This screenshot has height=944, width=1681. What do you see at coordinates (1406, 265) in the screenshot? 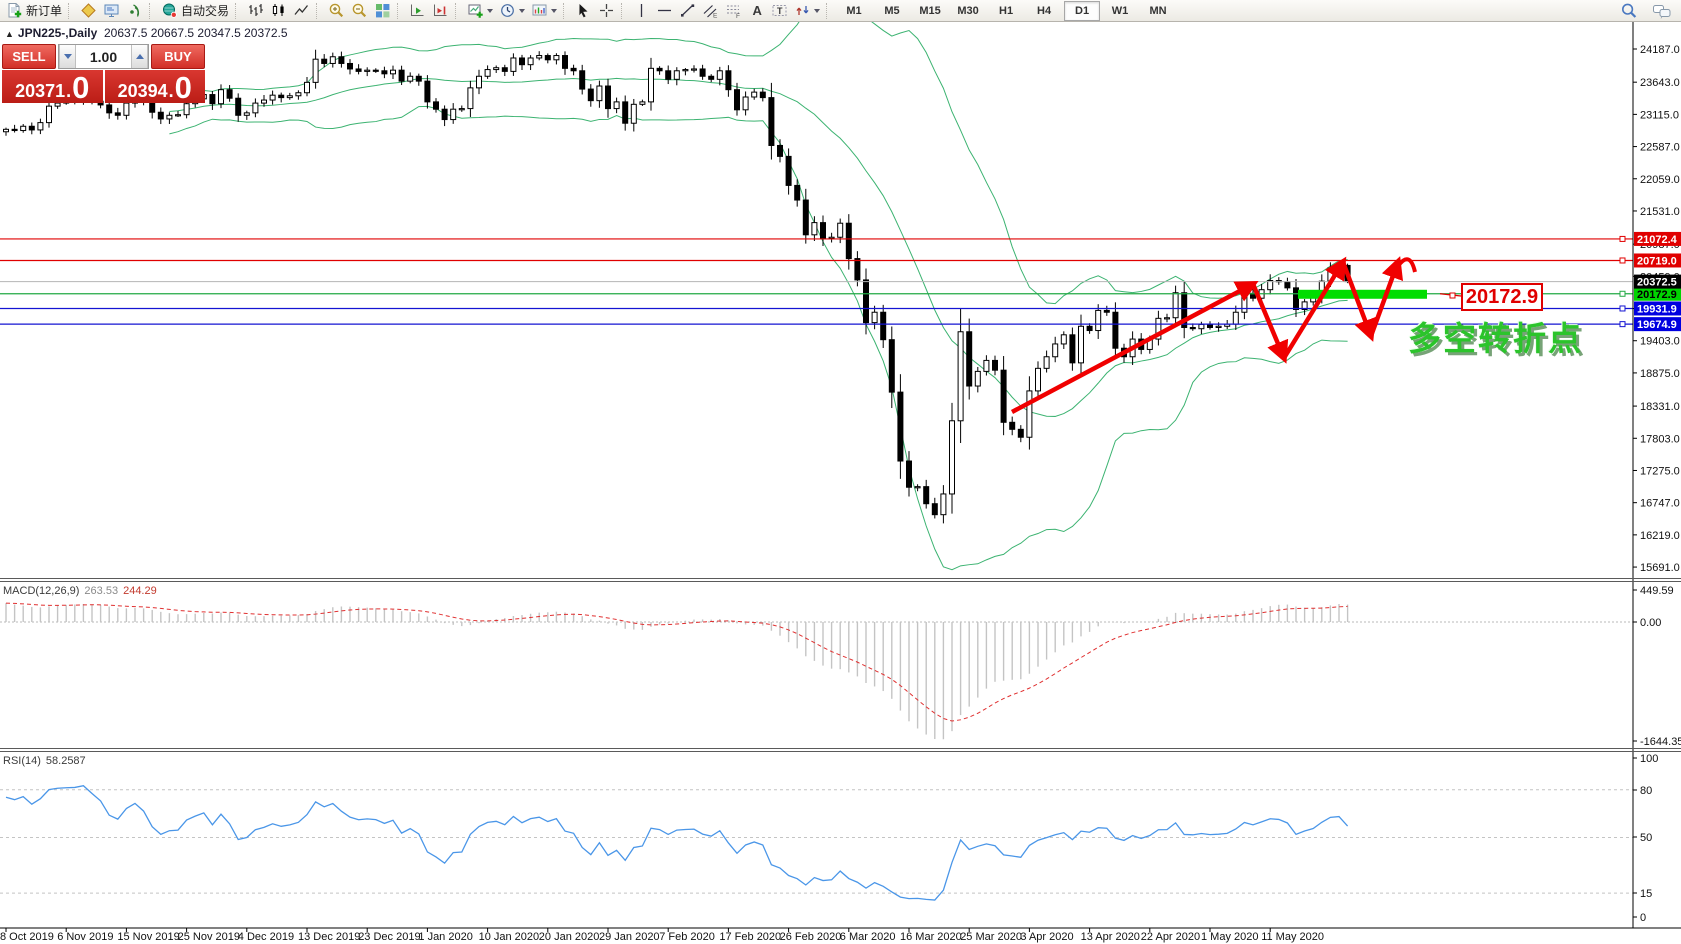
I see `trend-arrow-tail` at bounding box center [1406, 265].